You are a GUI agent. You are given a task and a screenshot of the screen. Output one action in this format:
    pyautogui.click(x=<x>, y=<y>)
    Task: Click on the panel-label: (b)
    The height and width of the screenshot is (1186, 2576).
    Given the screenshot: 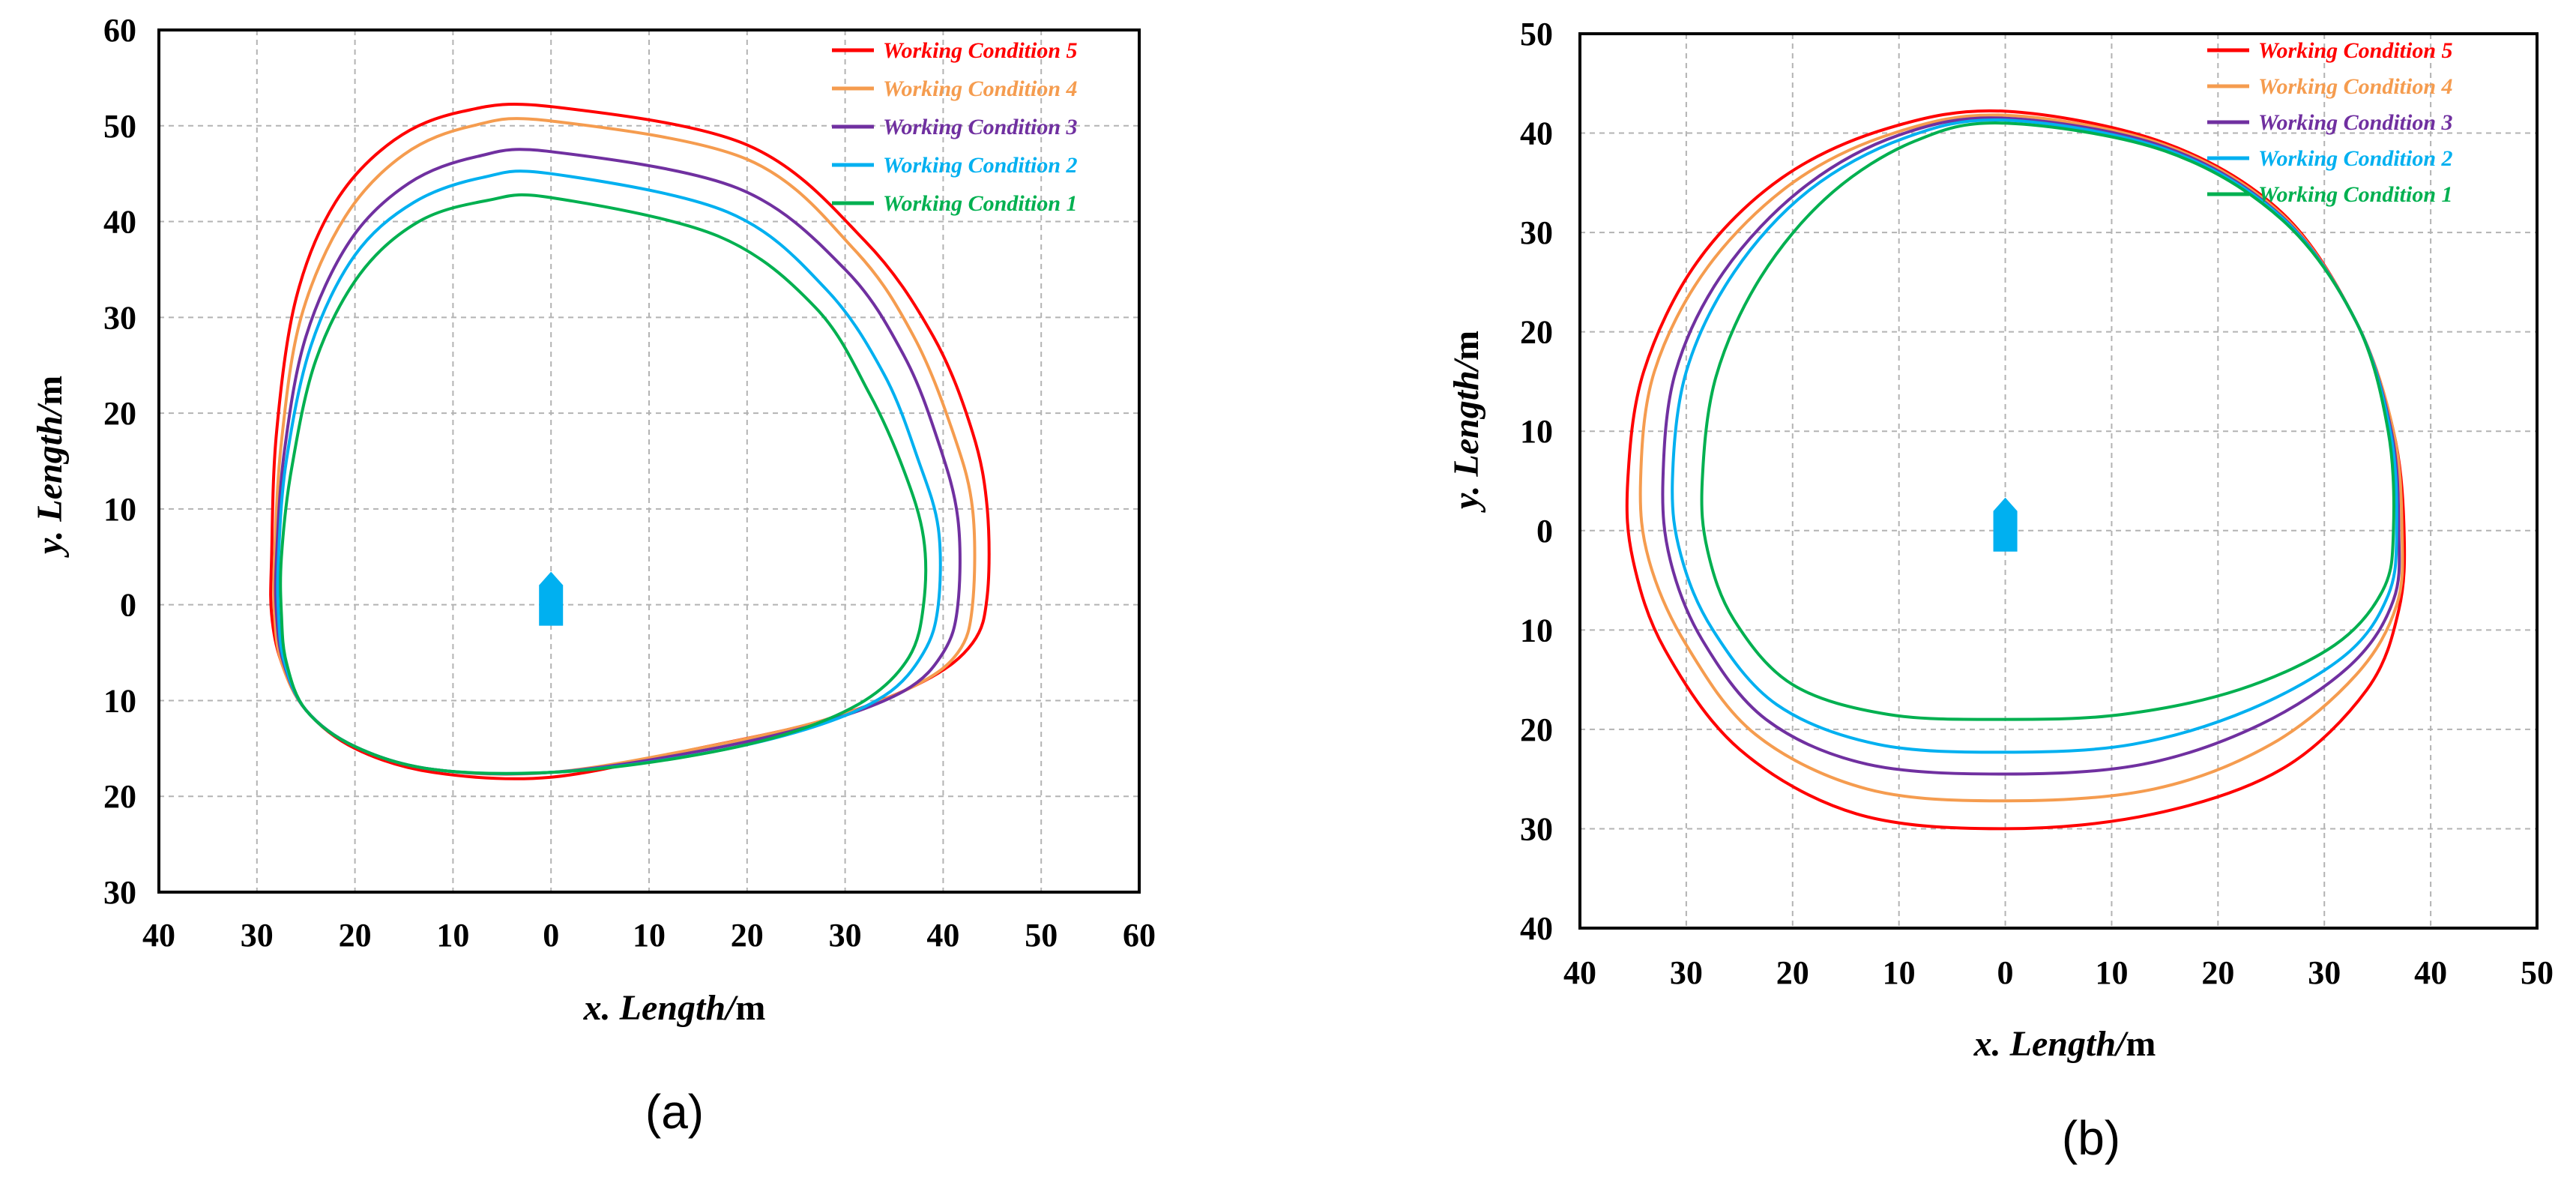 What is the action you would take?
    pyautogui.click(x=2091, y=1138)
    